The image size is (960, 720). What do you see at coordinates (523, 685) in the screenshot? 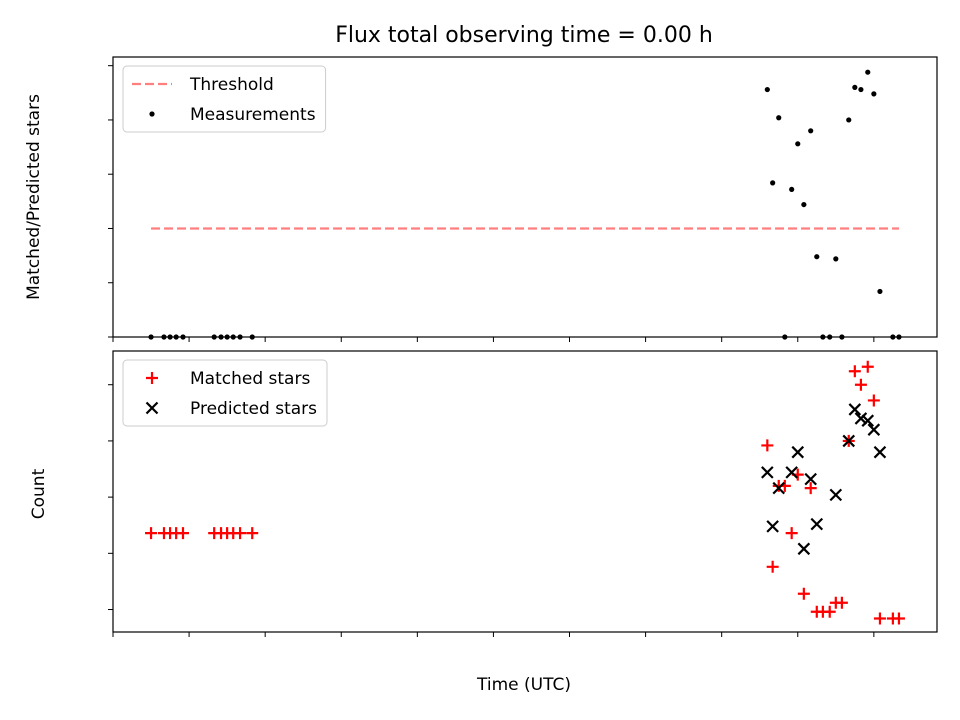
I see `xlabel: Time (UTC)` at bounding box center [523, 685].